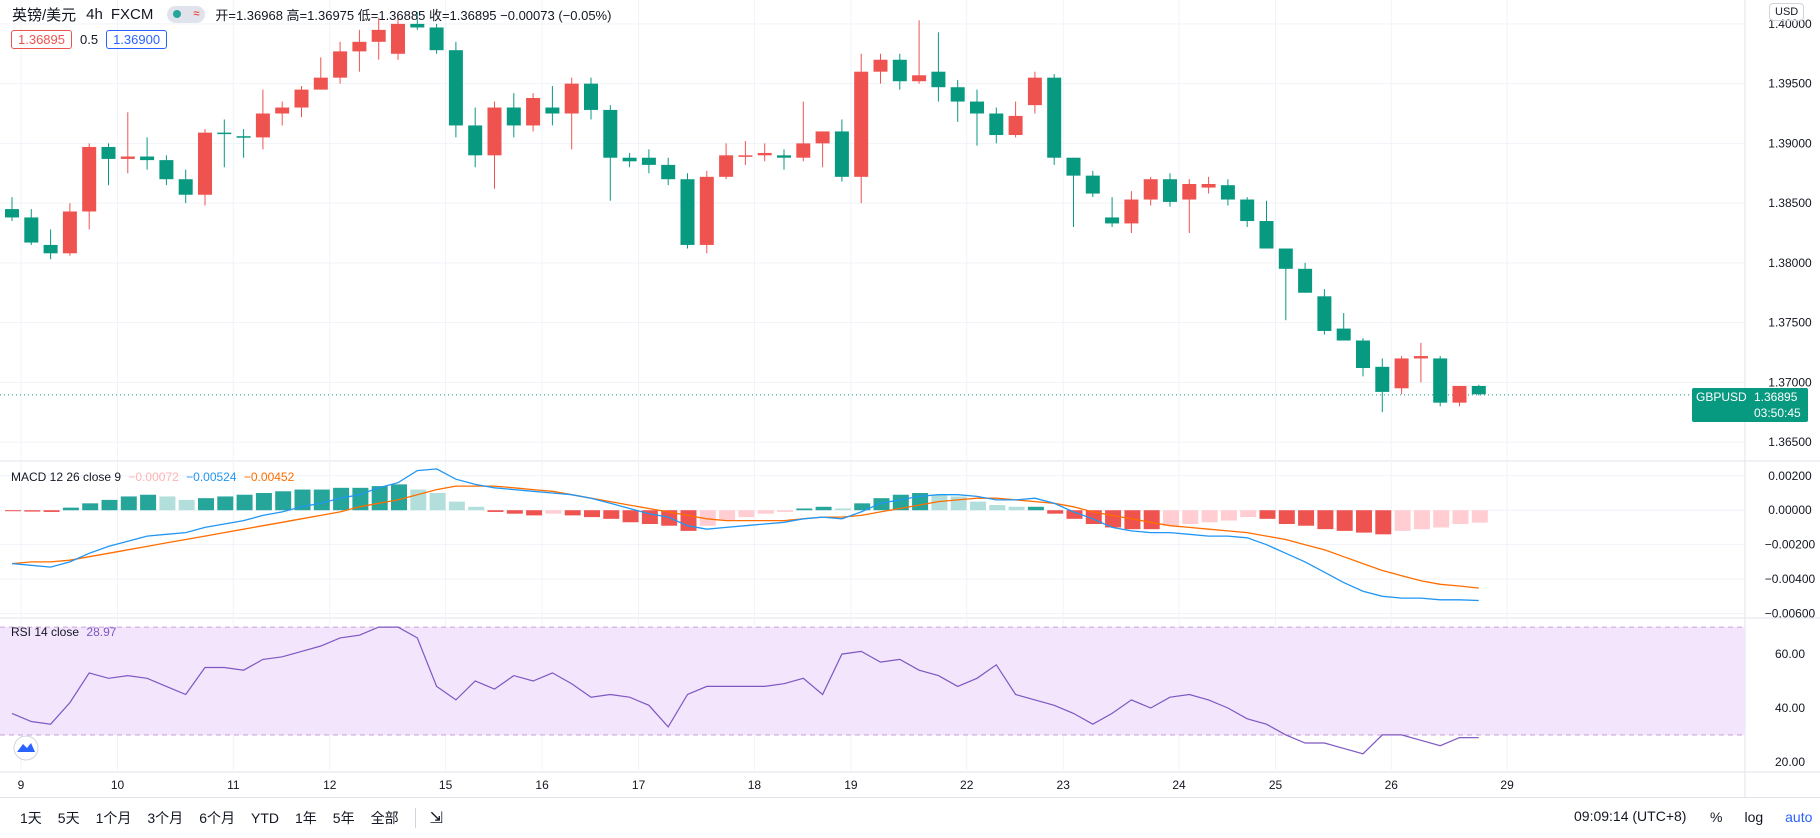 The height and width of the screenshot is (838, 1820). Describe the element at coordinates (137, 39) in the screenshot. I see `buy-price-button: 1.36900` at that location.